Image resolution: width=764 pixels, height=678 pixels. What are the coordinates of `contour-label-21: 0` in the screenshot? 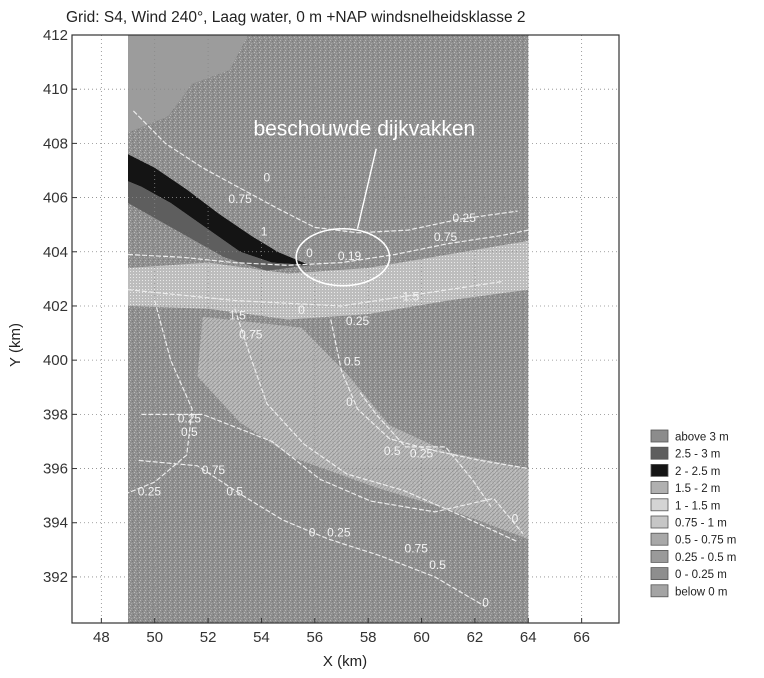 It's located at (515, 519).